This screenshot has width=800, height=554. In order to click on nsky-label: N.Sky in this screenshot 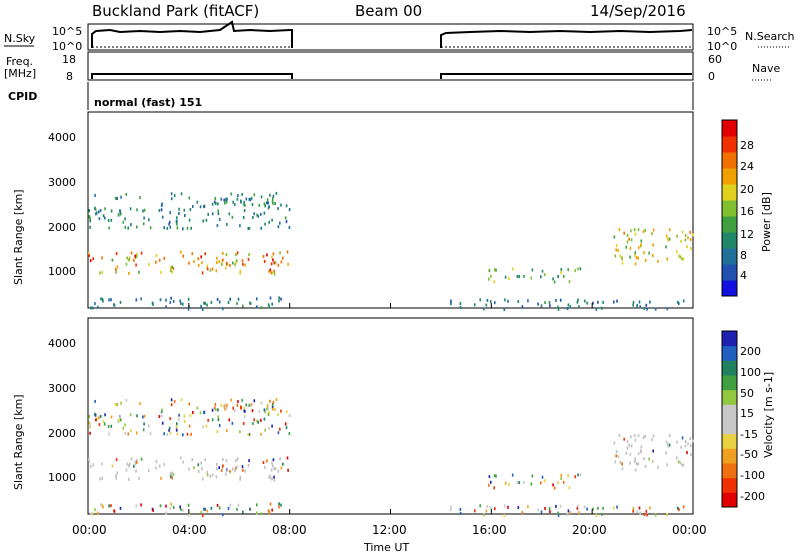, I will do `click(20, 38)`.